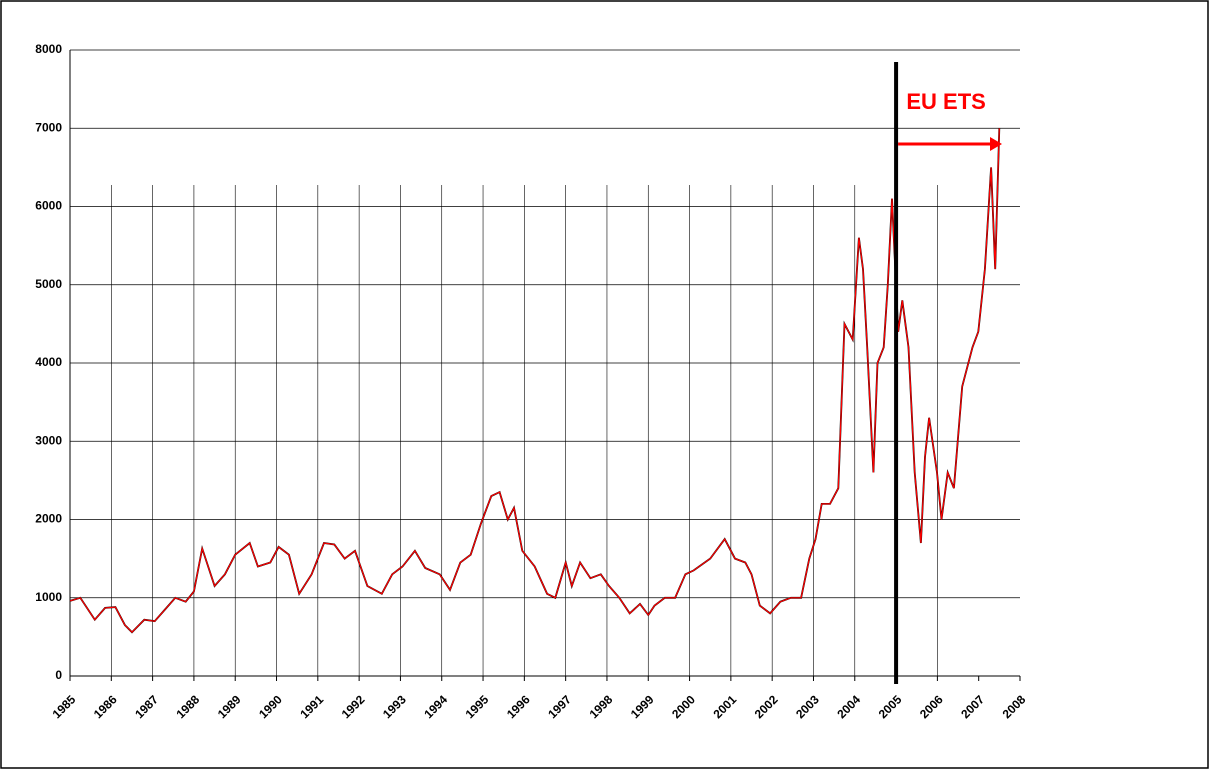  Describe the element at coordinates (518, 706) in the screenshot. I see `x-tick-label: 1996` at that location.